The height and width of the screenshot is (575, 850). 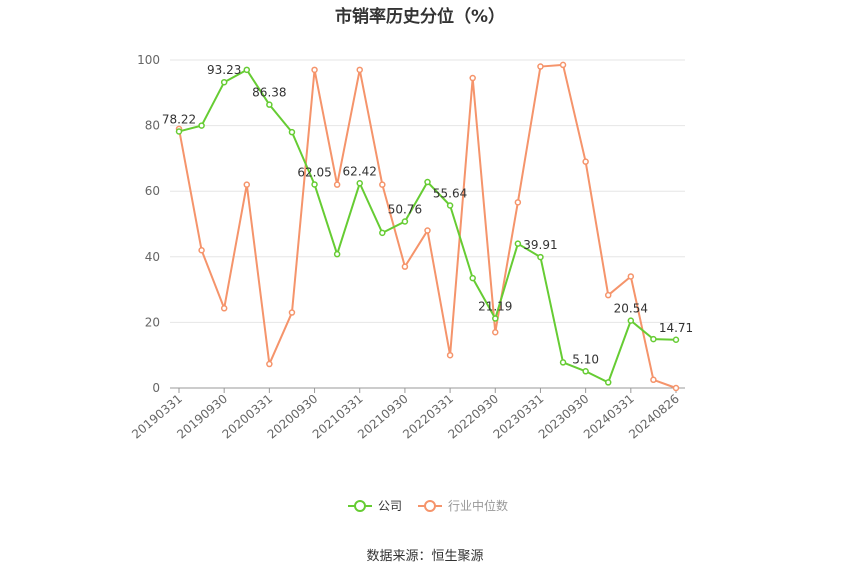 I want to click on data-label: 86.38, so click(x=269, y=93).